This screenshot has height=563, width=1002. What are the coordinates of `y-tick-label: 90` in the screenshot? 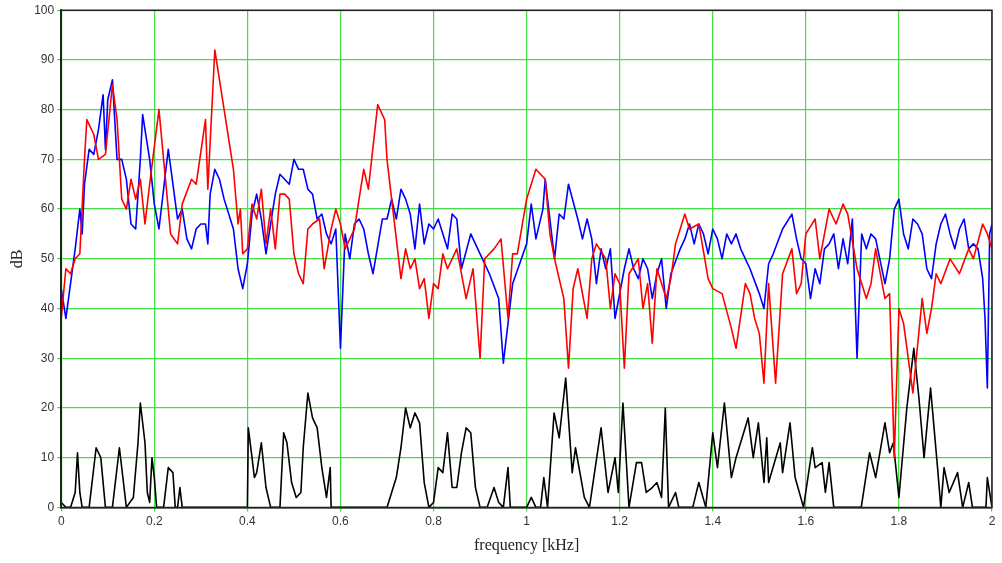 It's located at (47, 59).